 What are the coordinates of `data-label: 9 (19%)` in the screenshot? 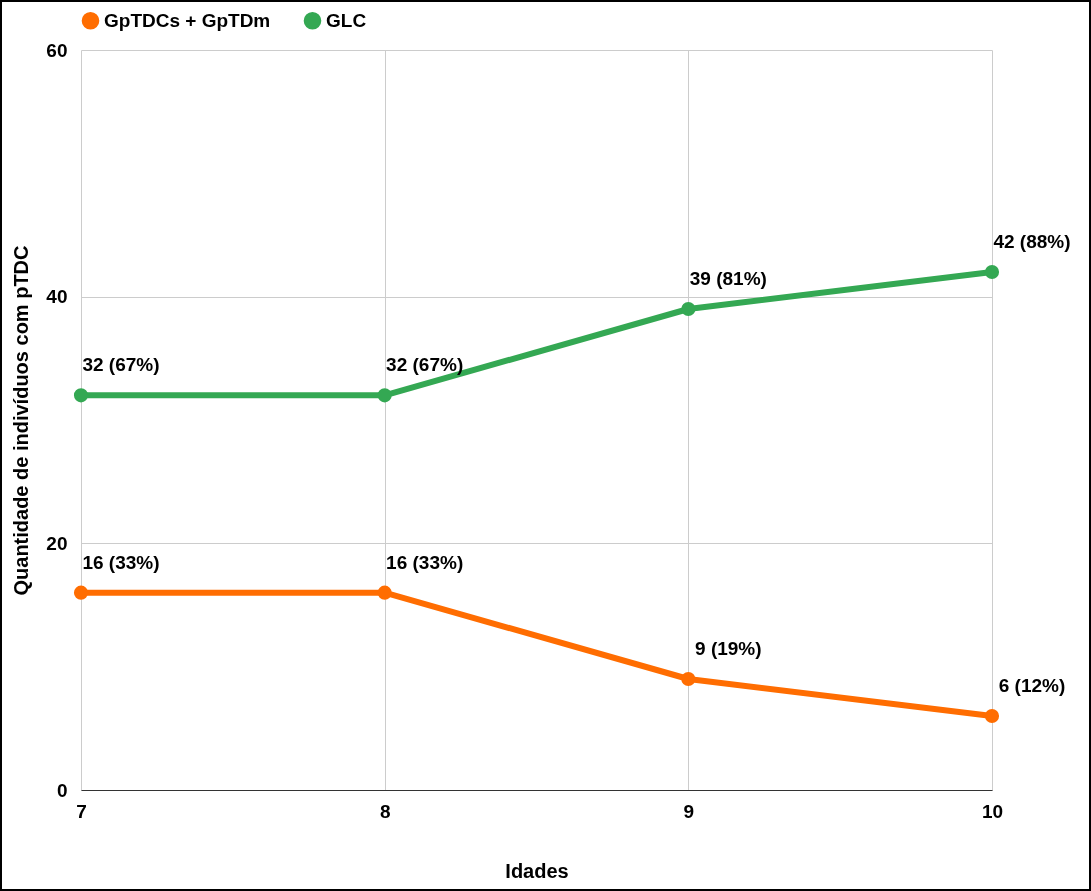 It's located at (728, 648).